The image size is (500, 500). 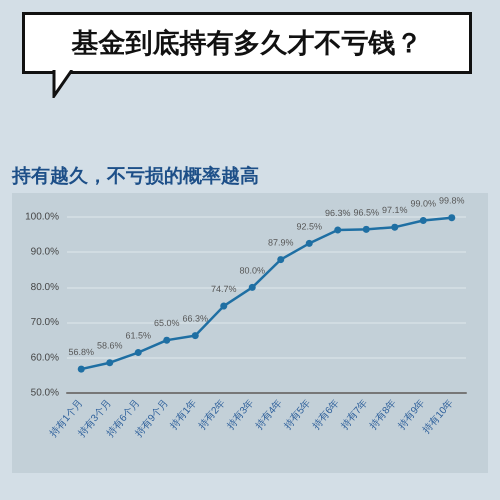 What do you see at coordinates (45, 252) in the screenshot?
I see `y-tick-label: 90.0%` at bounding box center [45, 252].